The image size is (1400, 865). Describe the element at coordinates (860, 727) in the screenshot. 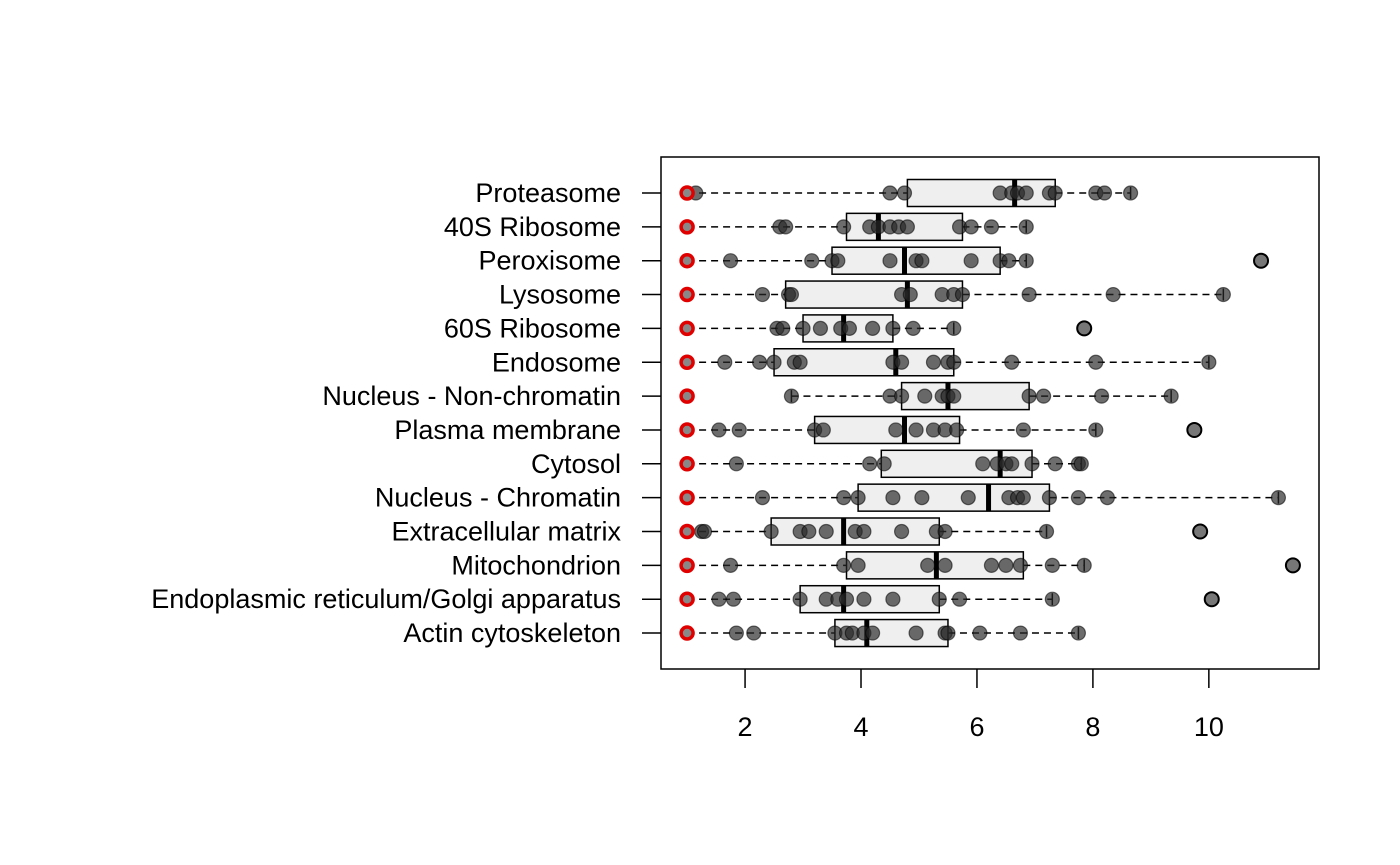

I see `x-tick-label: 4` at that location.